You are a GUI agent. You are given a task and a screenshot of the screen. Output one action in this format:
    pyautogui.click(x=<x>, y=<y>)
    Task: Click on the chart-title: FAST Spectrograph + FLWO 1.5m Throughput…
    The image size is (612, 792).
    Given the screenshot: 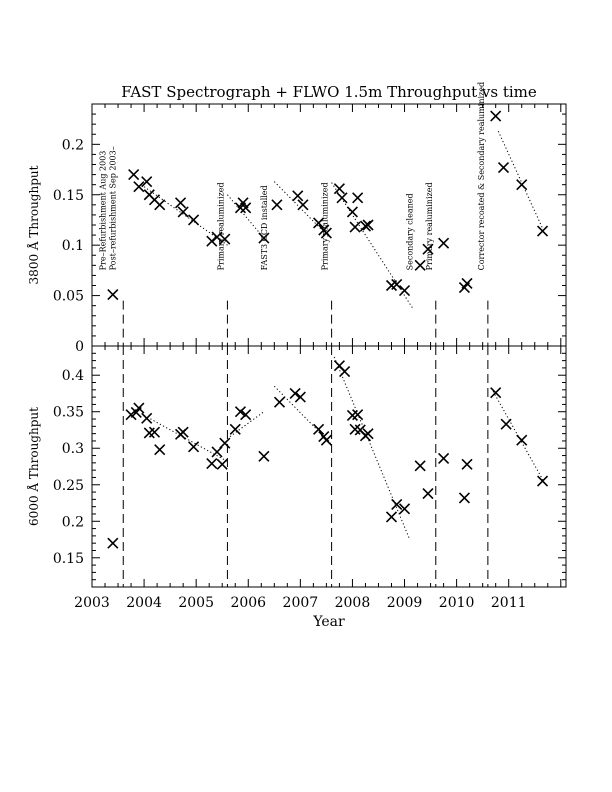 What is the action you would take?
    pyautogui.click(x=329, y=92)
    